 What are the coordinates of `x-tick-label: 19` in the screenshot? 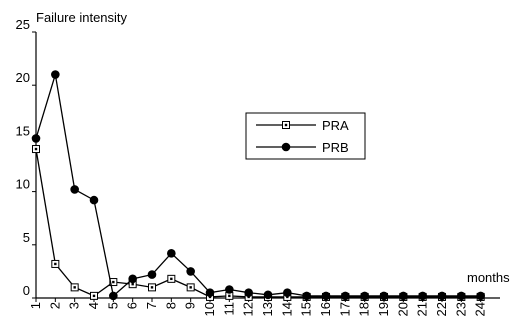 It's located at (383, 309).